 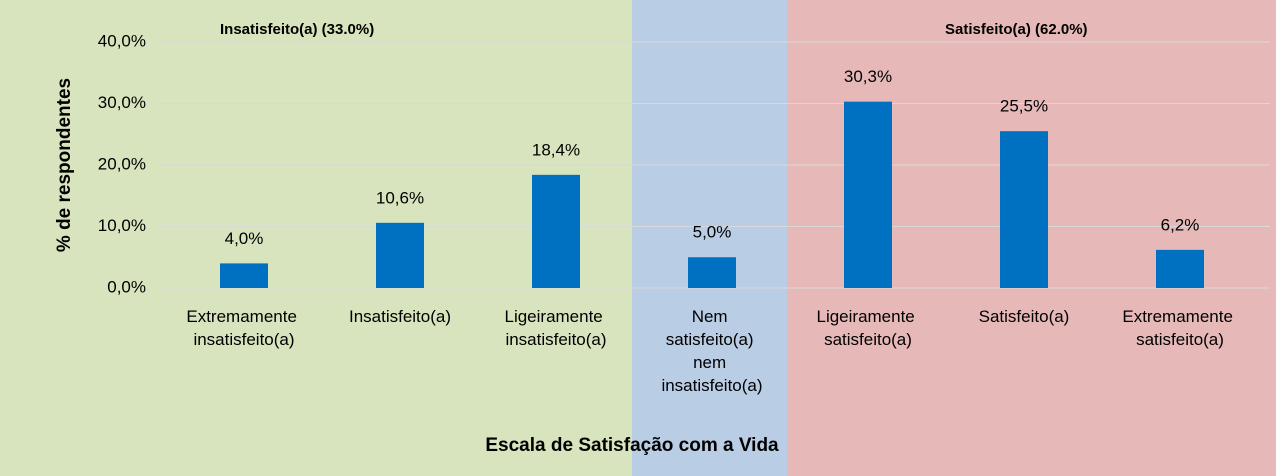 I want to click on y-tick-label: 20,0%, so click(x=122, y=163).